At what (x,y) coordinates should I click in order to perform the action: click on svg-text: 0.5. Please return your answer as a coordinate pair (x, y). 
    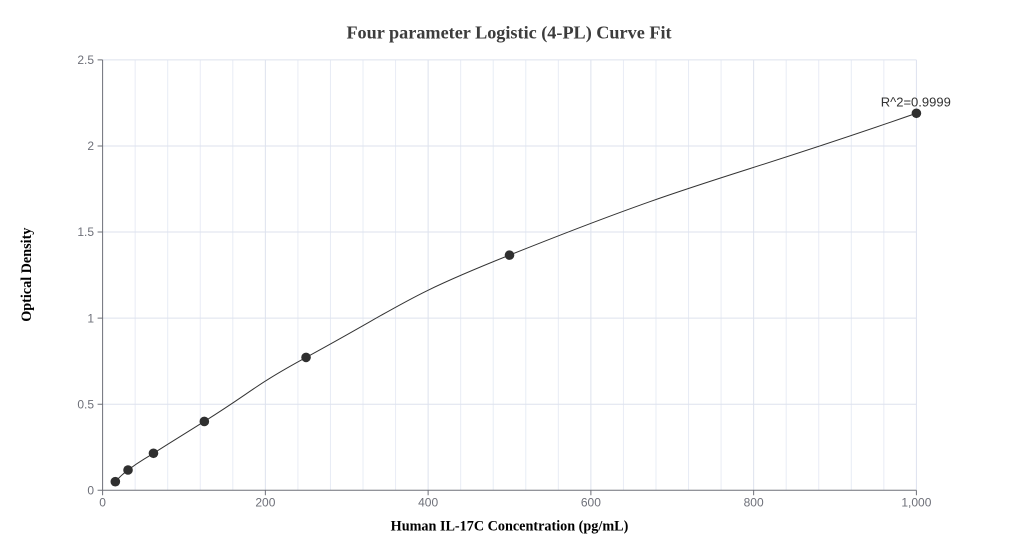
    Looking at the image, I should click on (85, 404).